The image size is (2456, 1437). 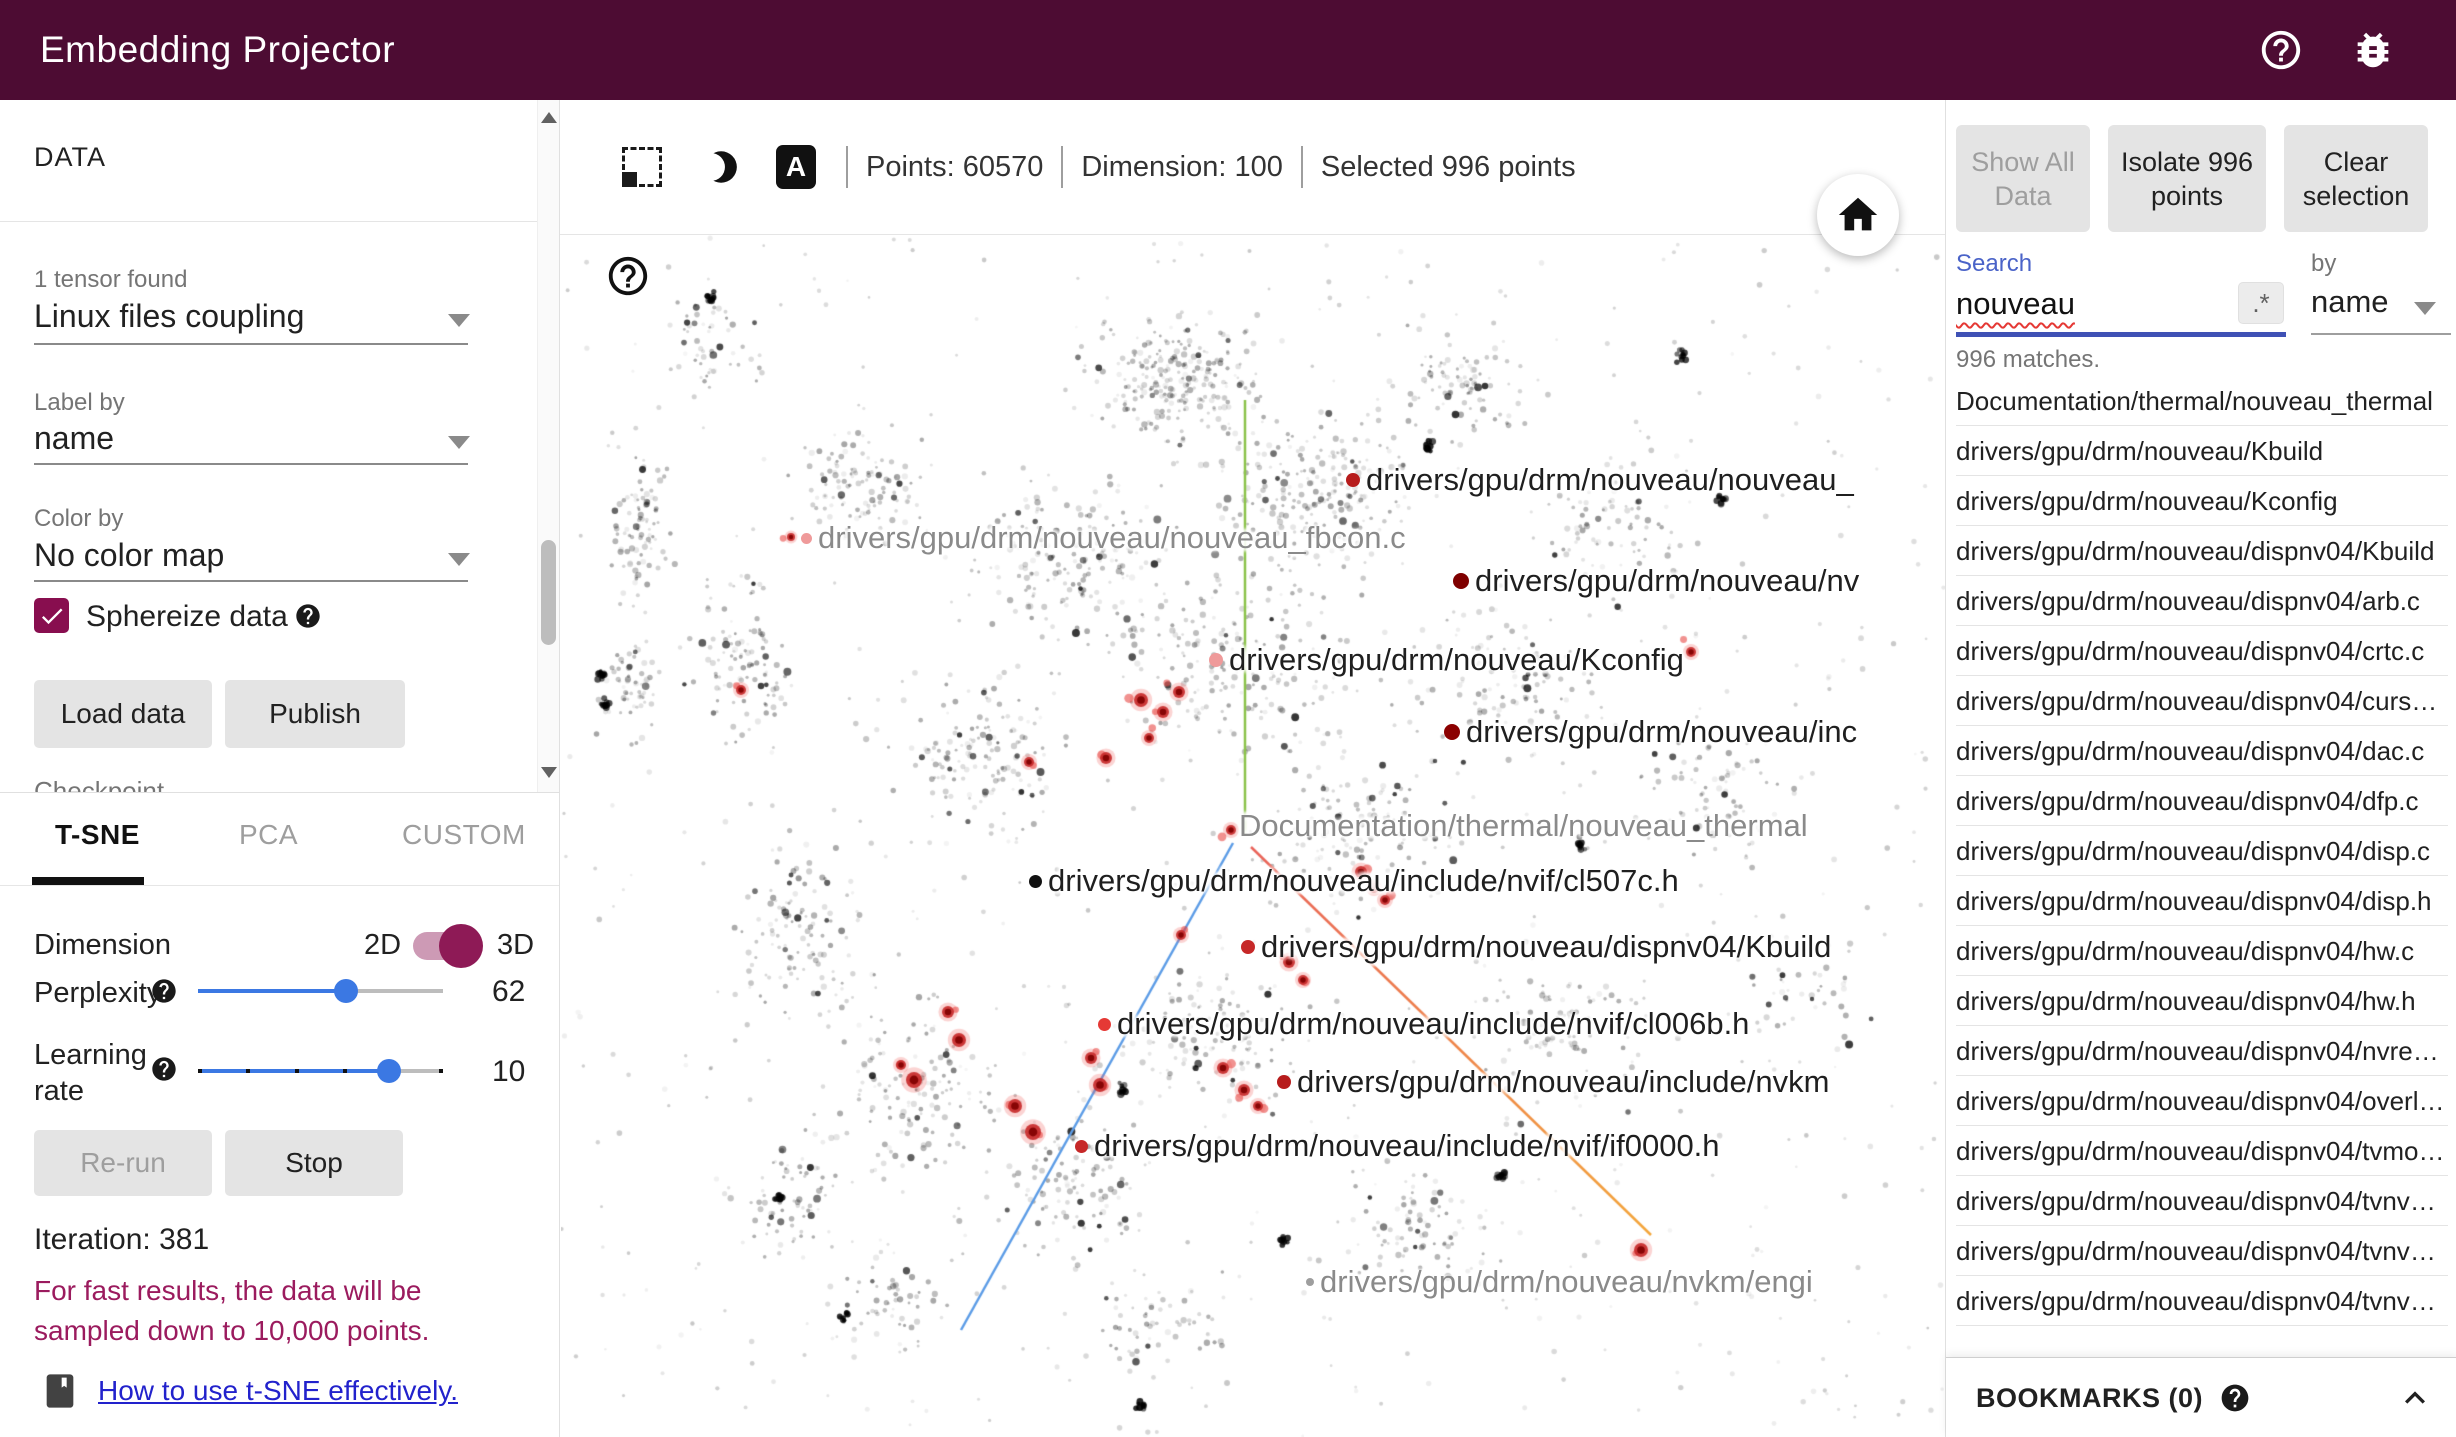 What do you see at coordinates (272, 991) in the screenshot?
I see `slider-fill` at bounding box center [272, 991].